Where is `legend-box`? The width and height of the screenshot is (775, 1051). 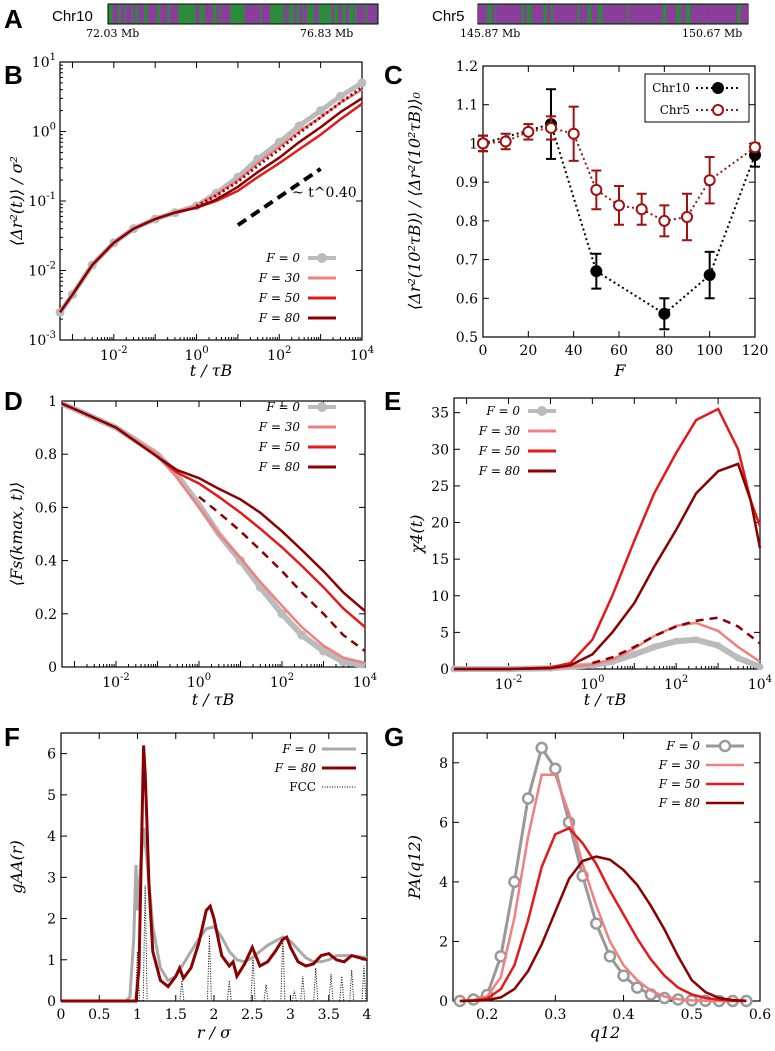
legend-box is located at coordinates (697, 98).